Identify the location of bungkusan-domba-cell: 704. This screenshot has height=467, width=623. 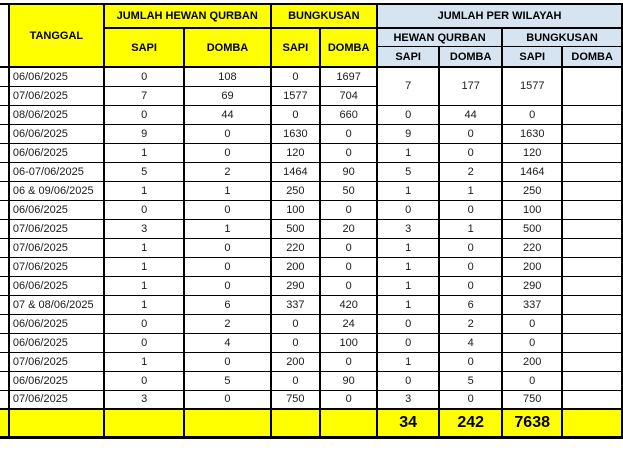
(349, 95).